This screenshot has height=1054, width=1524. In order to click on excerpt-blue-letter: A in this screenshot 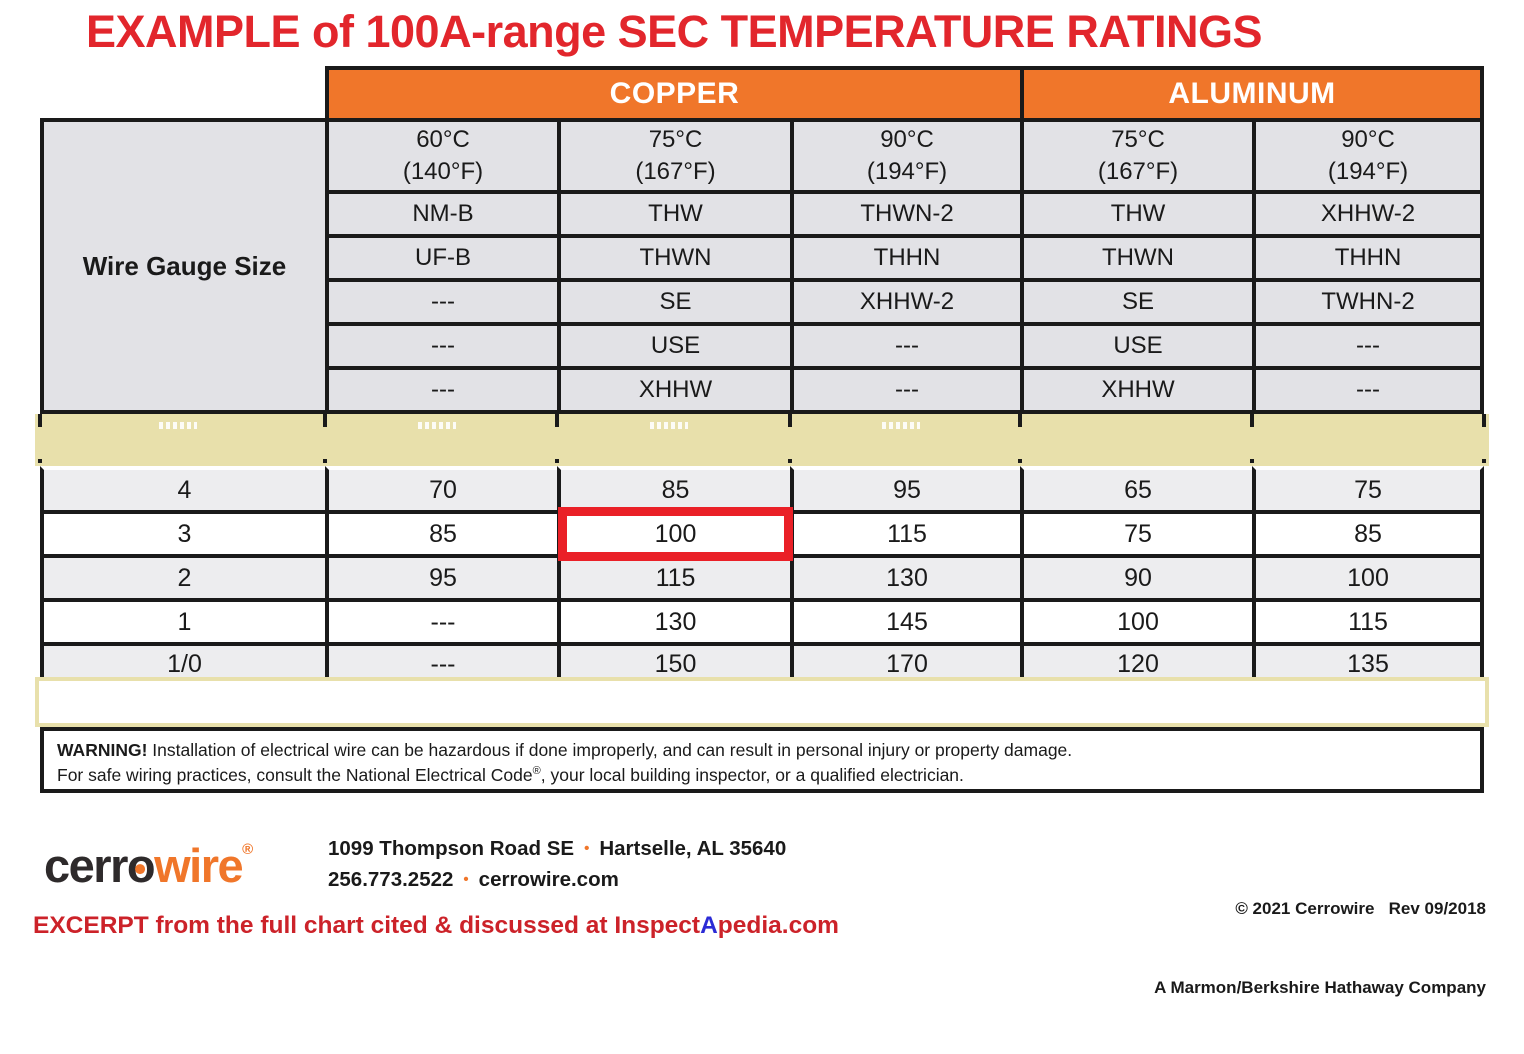, I will do `click(709, 925)`.